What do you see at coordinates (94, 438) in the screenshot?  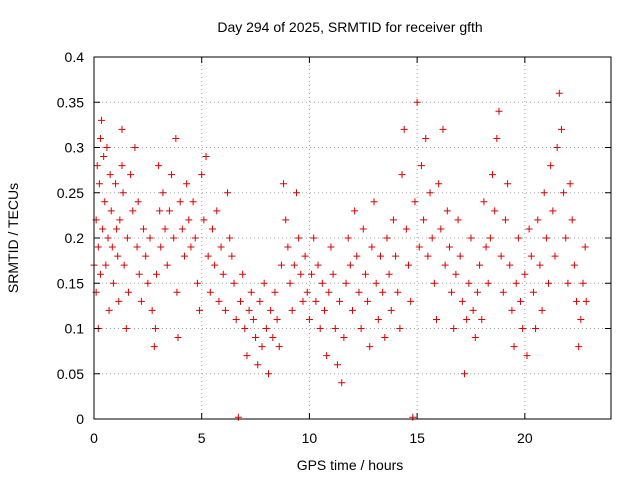 I see `x-tick-label: 0` at bounding box center [94, 438].